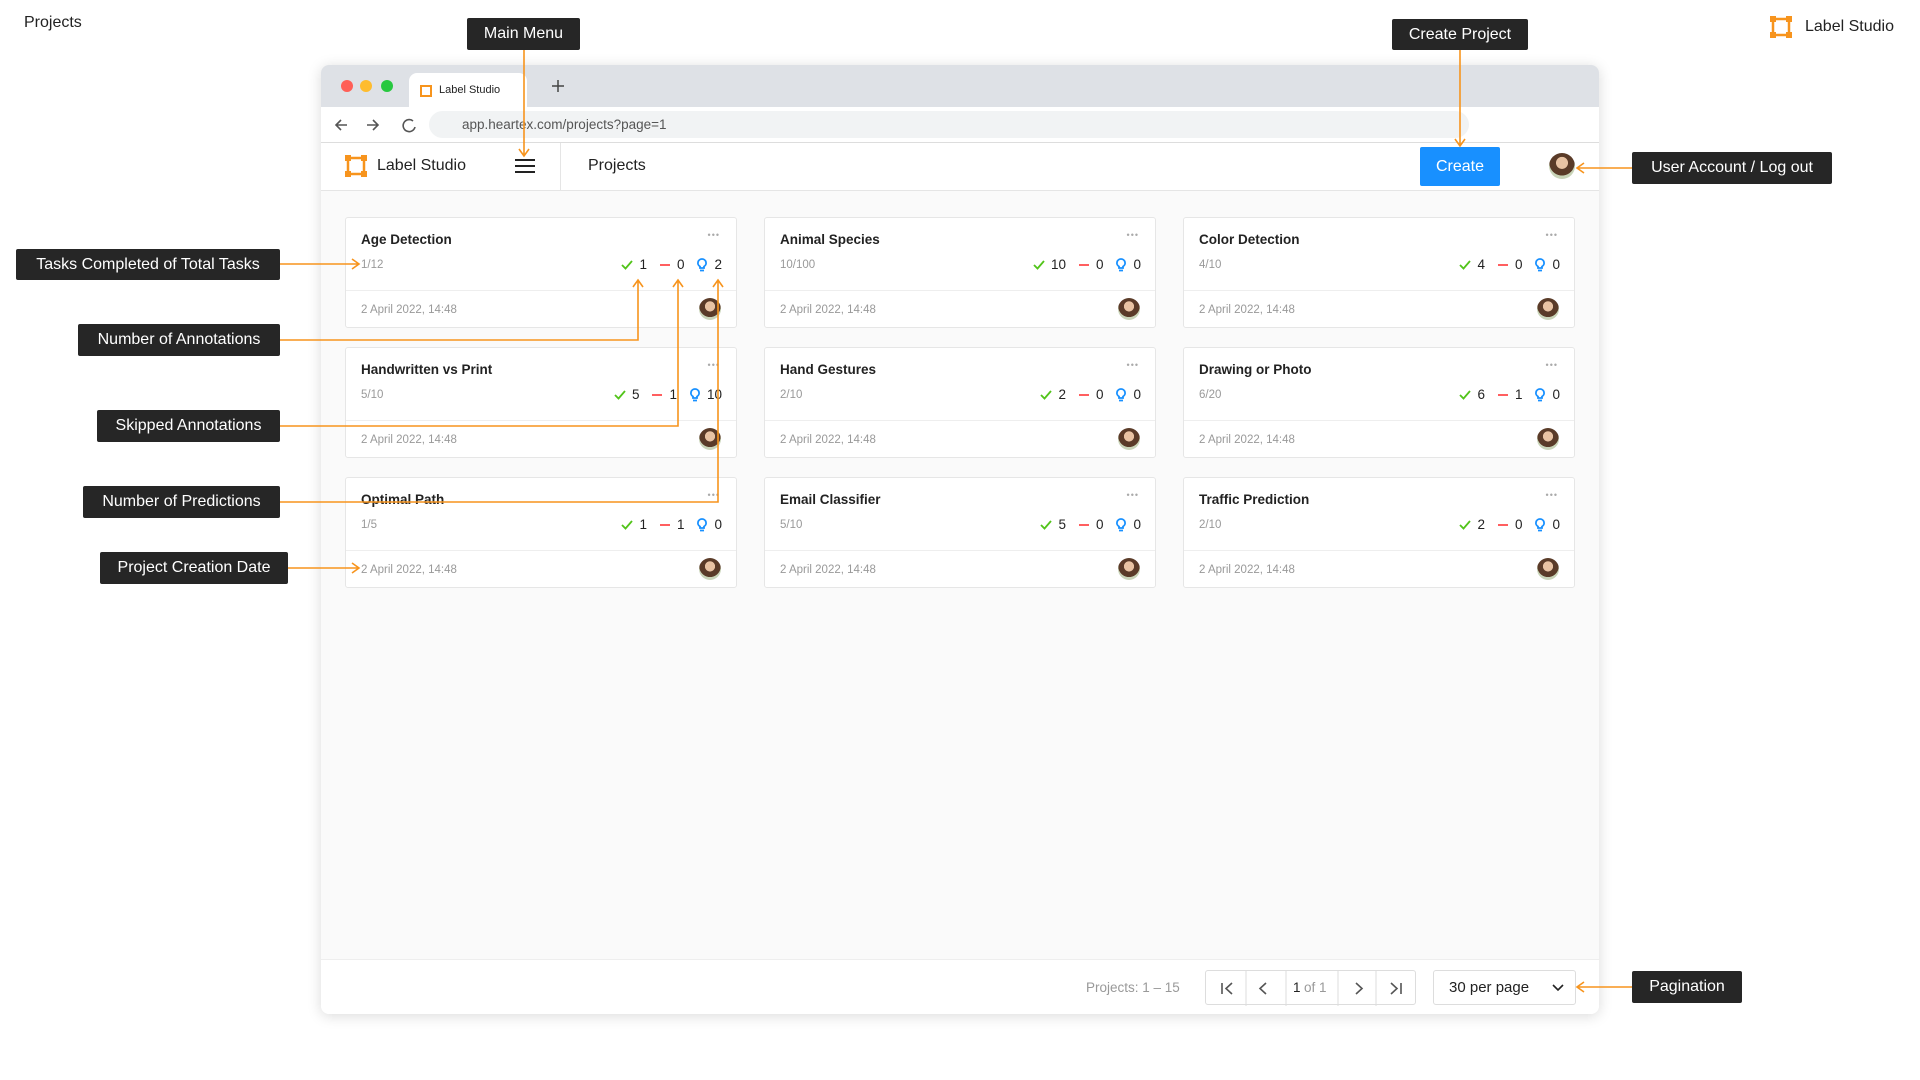  What do you see at coordinates (148, 264) in the screenshot?
I see `callout: Tasks Completed of Total Tasks` at bounding box center [148, 264].